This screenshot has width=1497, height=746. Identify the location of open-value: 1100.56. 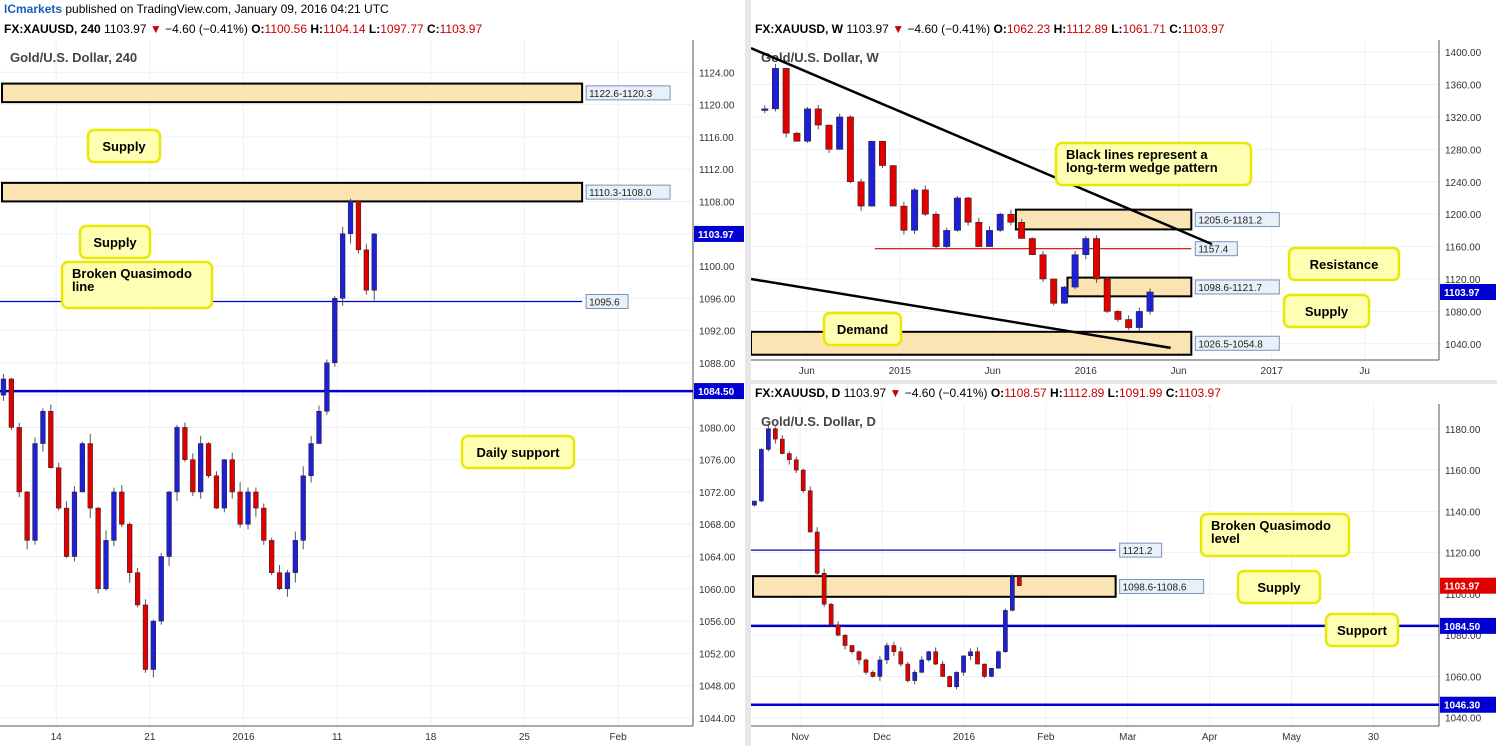
(286, 29).